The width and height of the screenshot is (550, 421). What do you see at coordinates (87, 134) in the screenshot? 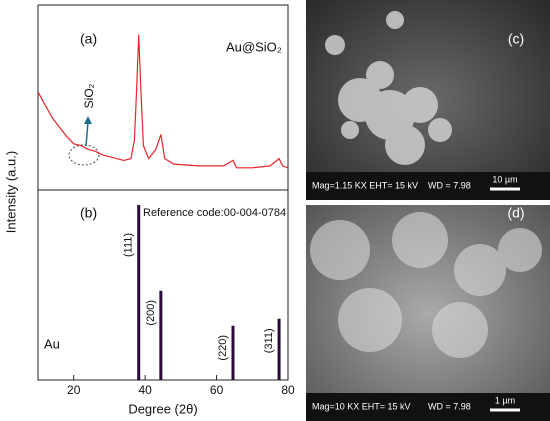
I see `arrow` at bounding box center [87, 134].